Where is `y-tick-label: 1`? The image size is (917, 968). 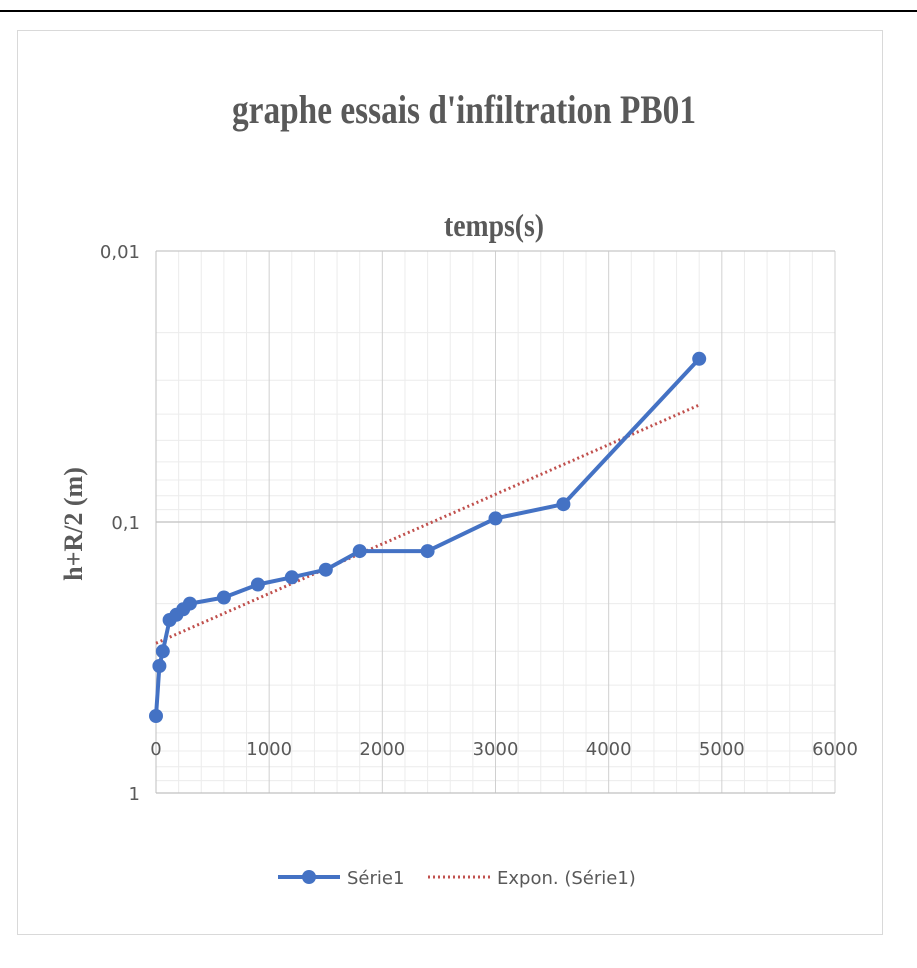
y-tick-label: 1 is located at coordinates (134, 794).